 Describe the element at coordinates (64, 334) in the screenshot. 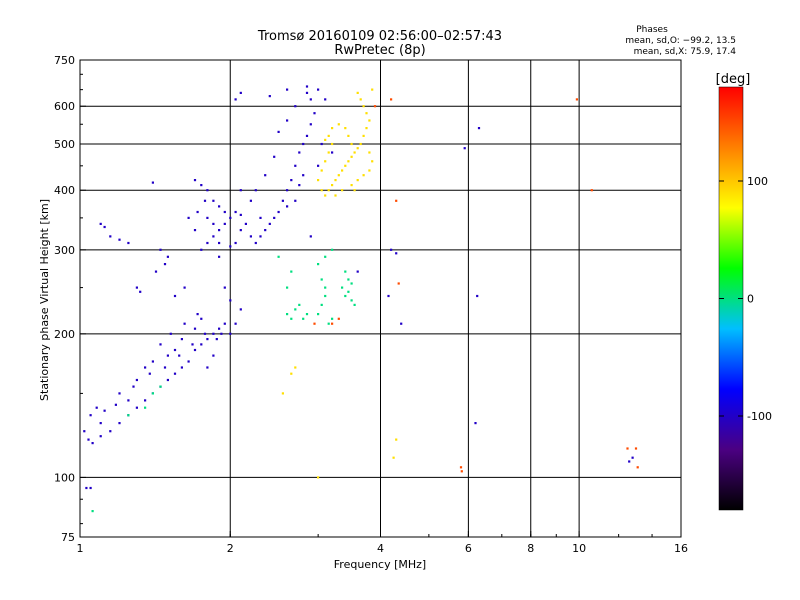

I see `y-tick-label: 200` at that location.